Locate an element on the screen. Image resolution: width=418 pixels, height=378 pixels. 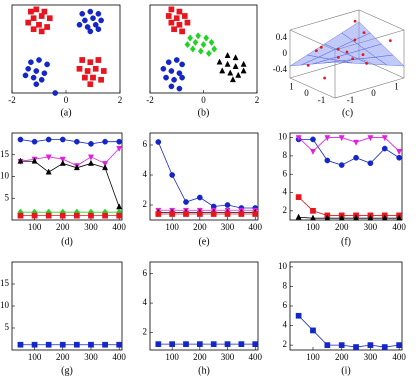
y-tick-label: 10 is located at coordinates (5, 176).